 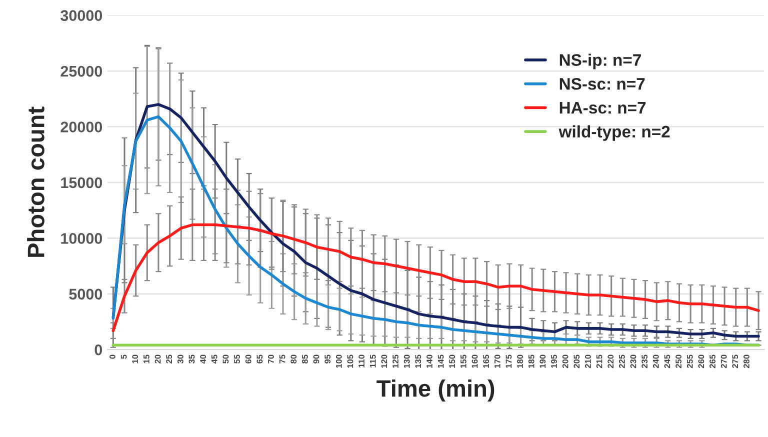 I want to click on x-tick-label: 230, so click(x=633, y=361).